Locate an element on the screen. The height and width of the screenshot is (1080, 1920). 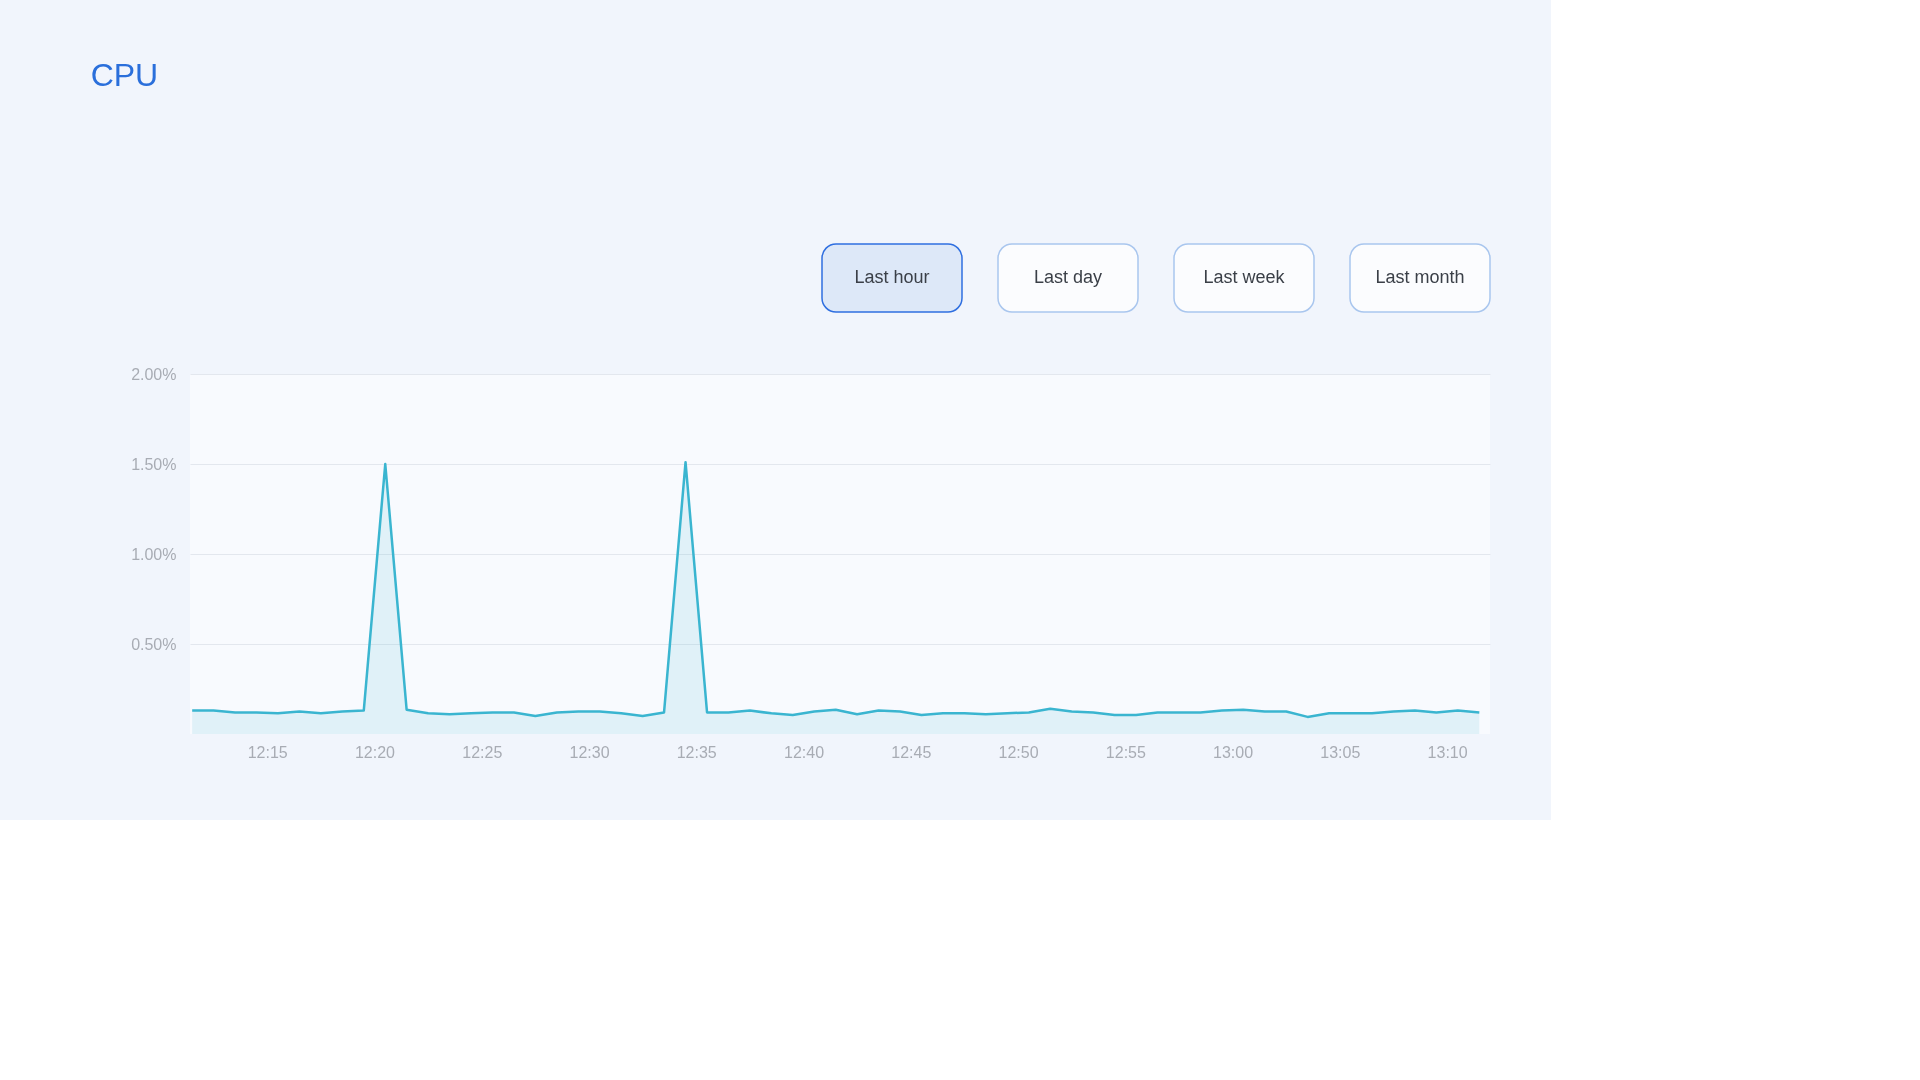
x-tick-label: 13:00 is located at coordinates (1233, 752).